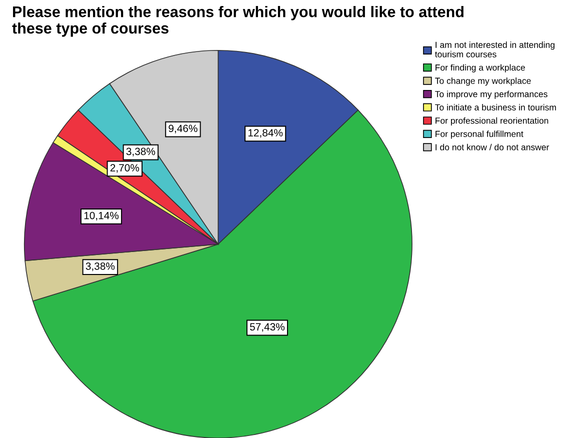 The image size is (581, 438). I want to click on data-label: 9,46%, so click(183, 129).